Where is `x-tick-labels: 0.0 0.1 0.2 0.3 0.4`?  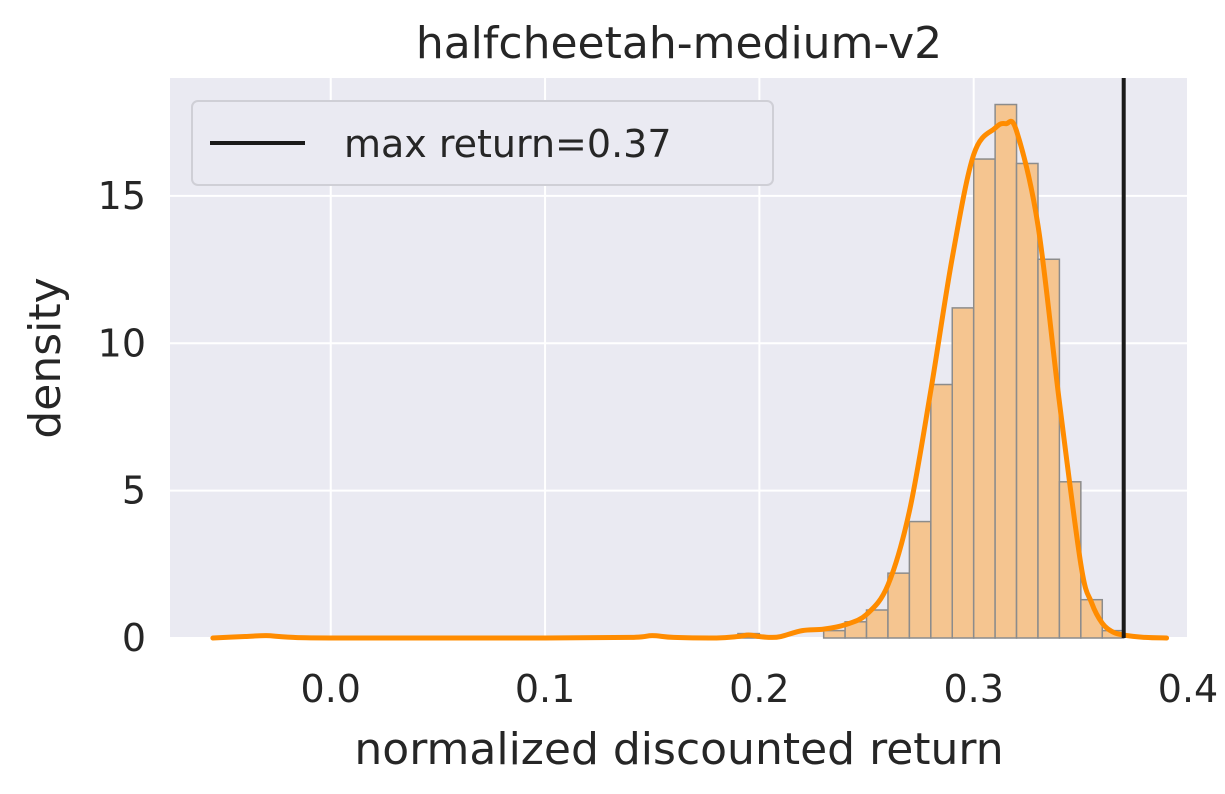 x-tick-labels: 0.0 0.1 0.2 0.3 0.4 is located at coordinates (760, 689).